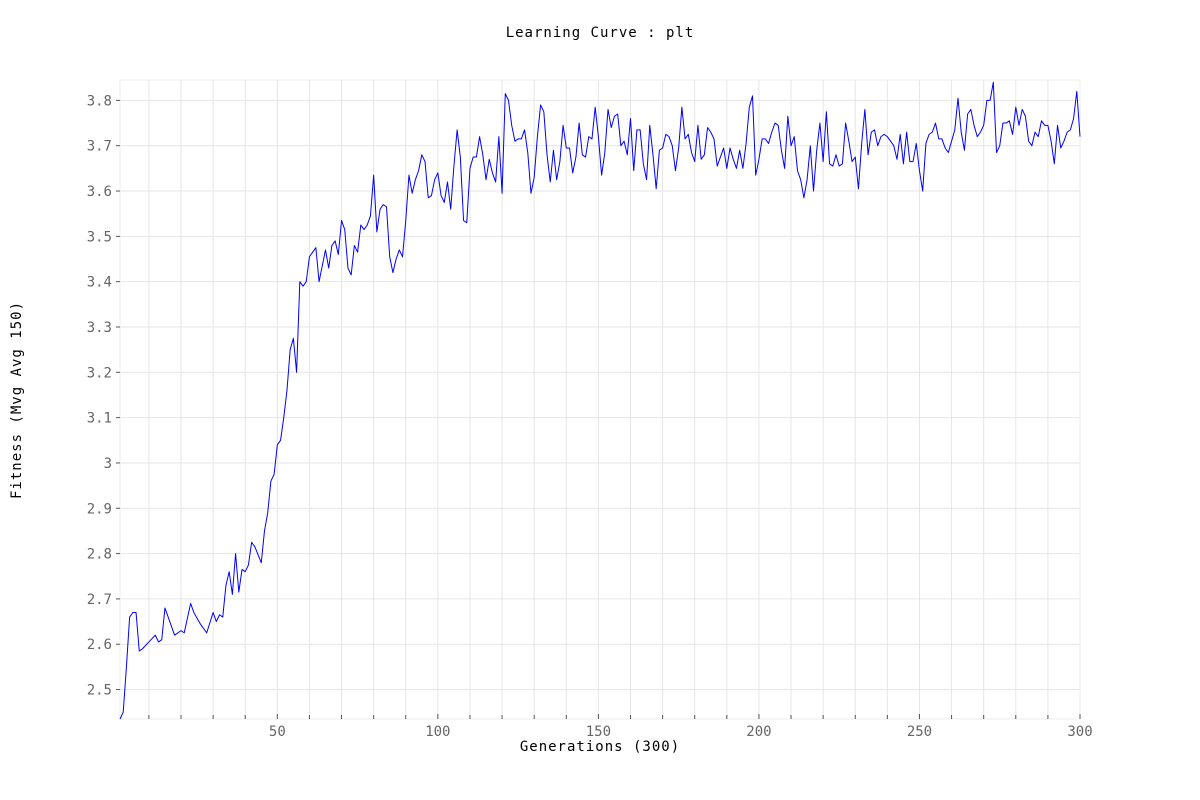 This screenshot has height=800, width=1200. What do you see at coordinates (437, 732) in the screenshot?
I see `x-tick-label: 100` at bounding box center [437, 732].